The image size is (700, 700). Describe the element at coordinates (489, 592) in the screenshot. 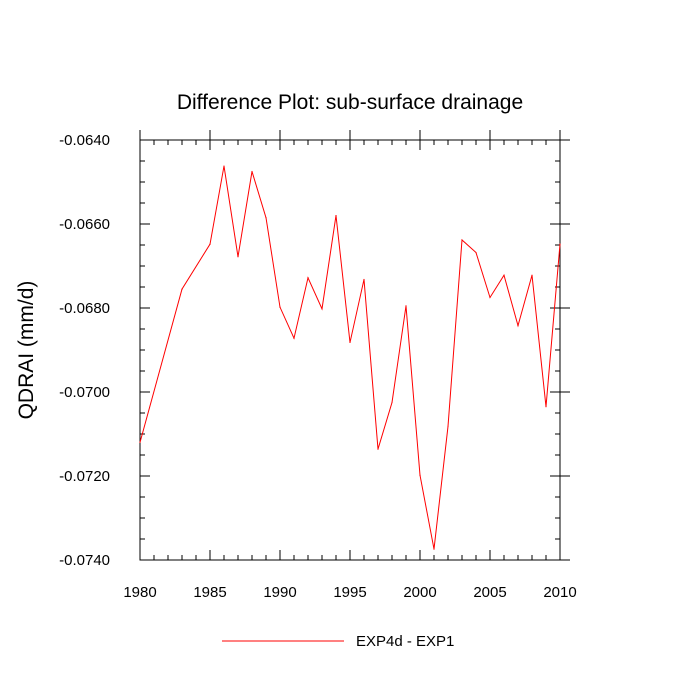

I see `x-tick-label: 2005` at that location.